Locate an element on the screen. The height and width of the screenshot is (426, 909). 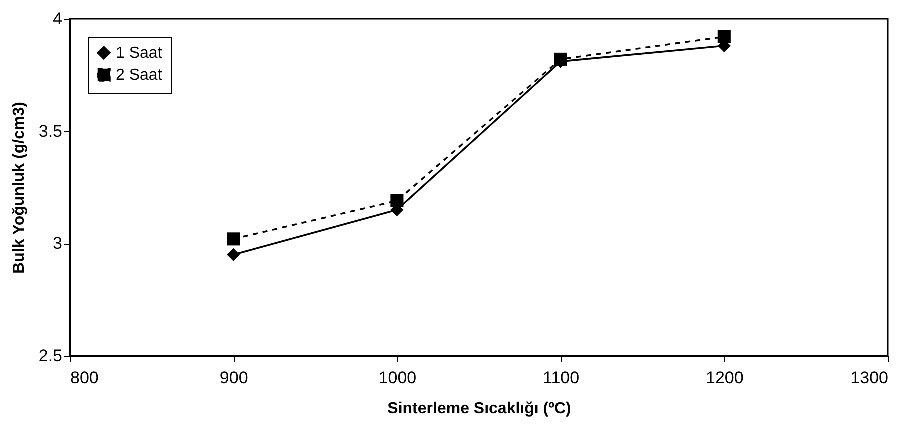
y-tick-label: 4 is located at coordinates (57, 19).